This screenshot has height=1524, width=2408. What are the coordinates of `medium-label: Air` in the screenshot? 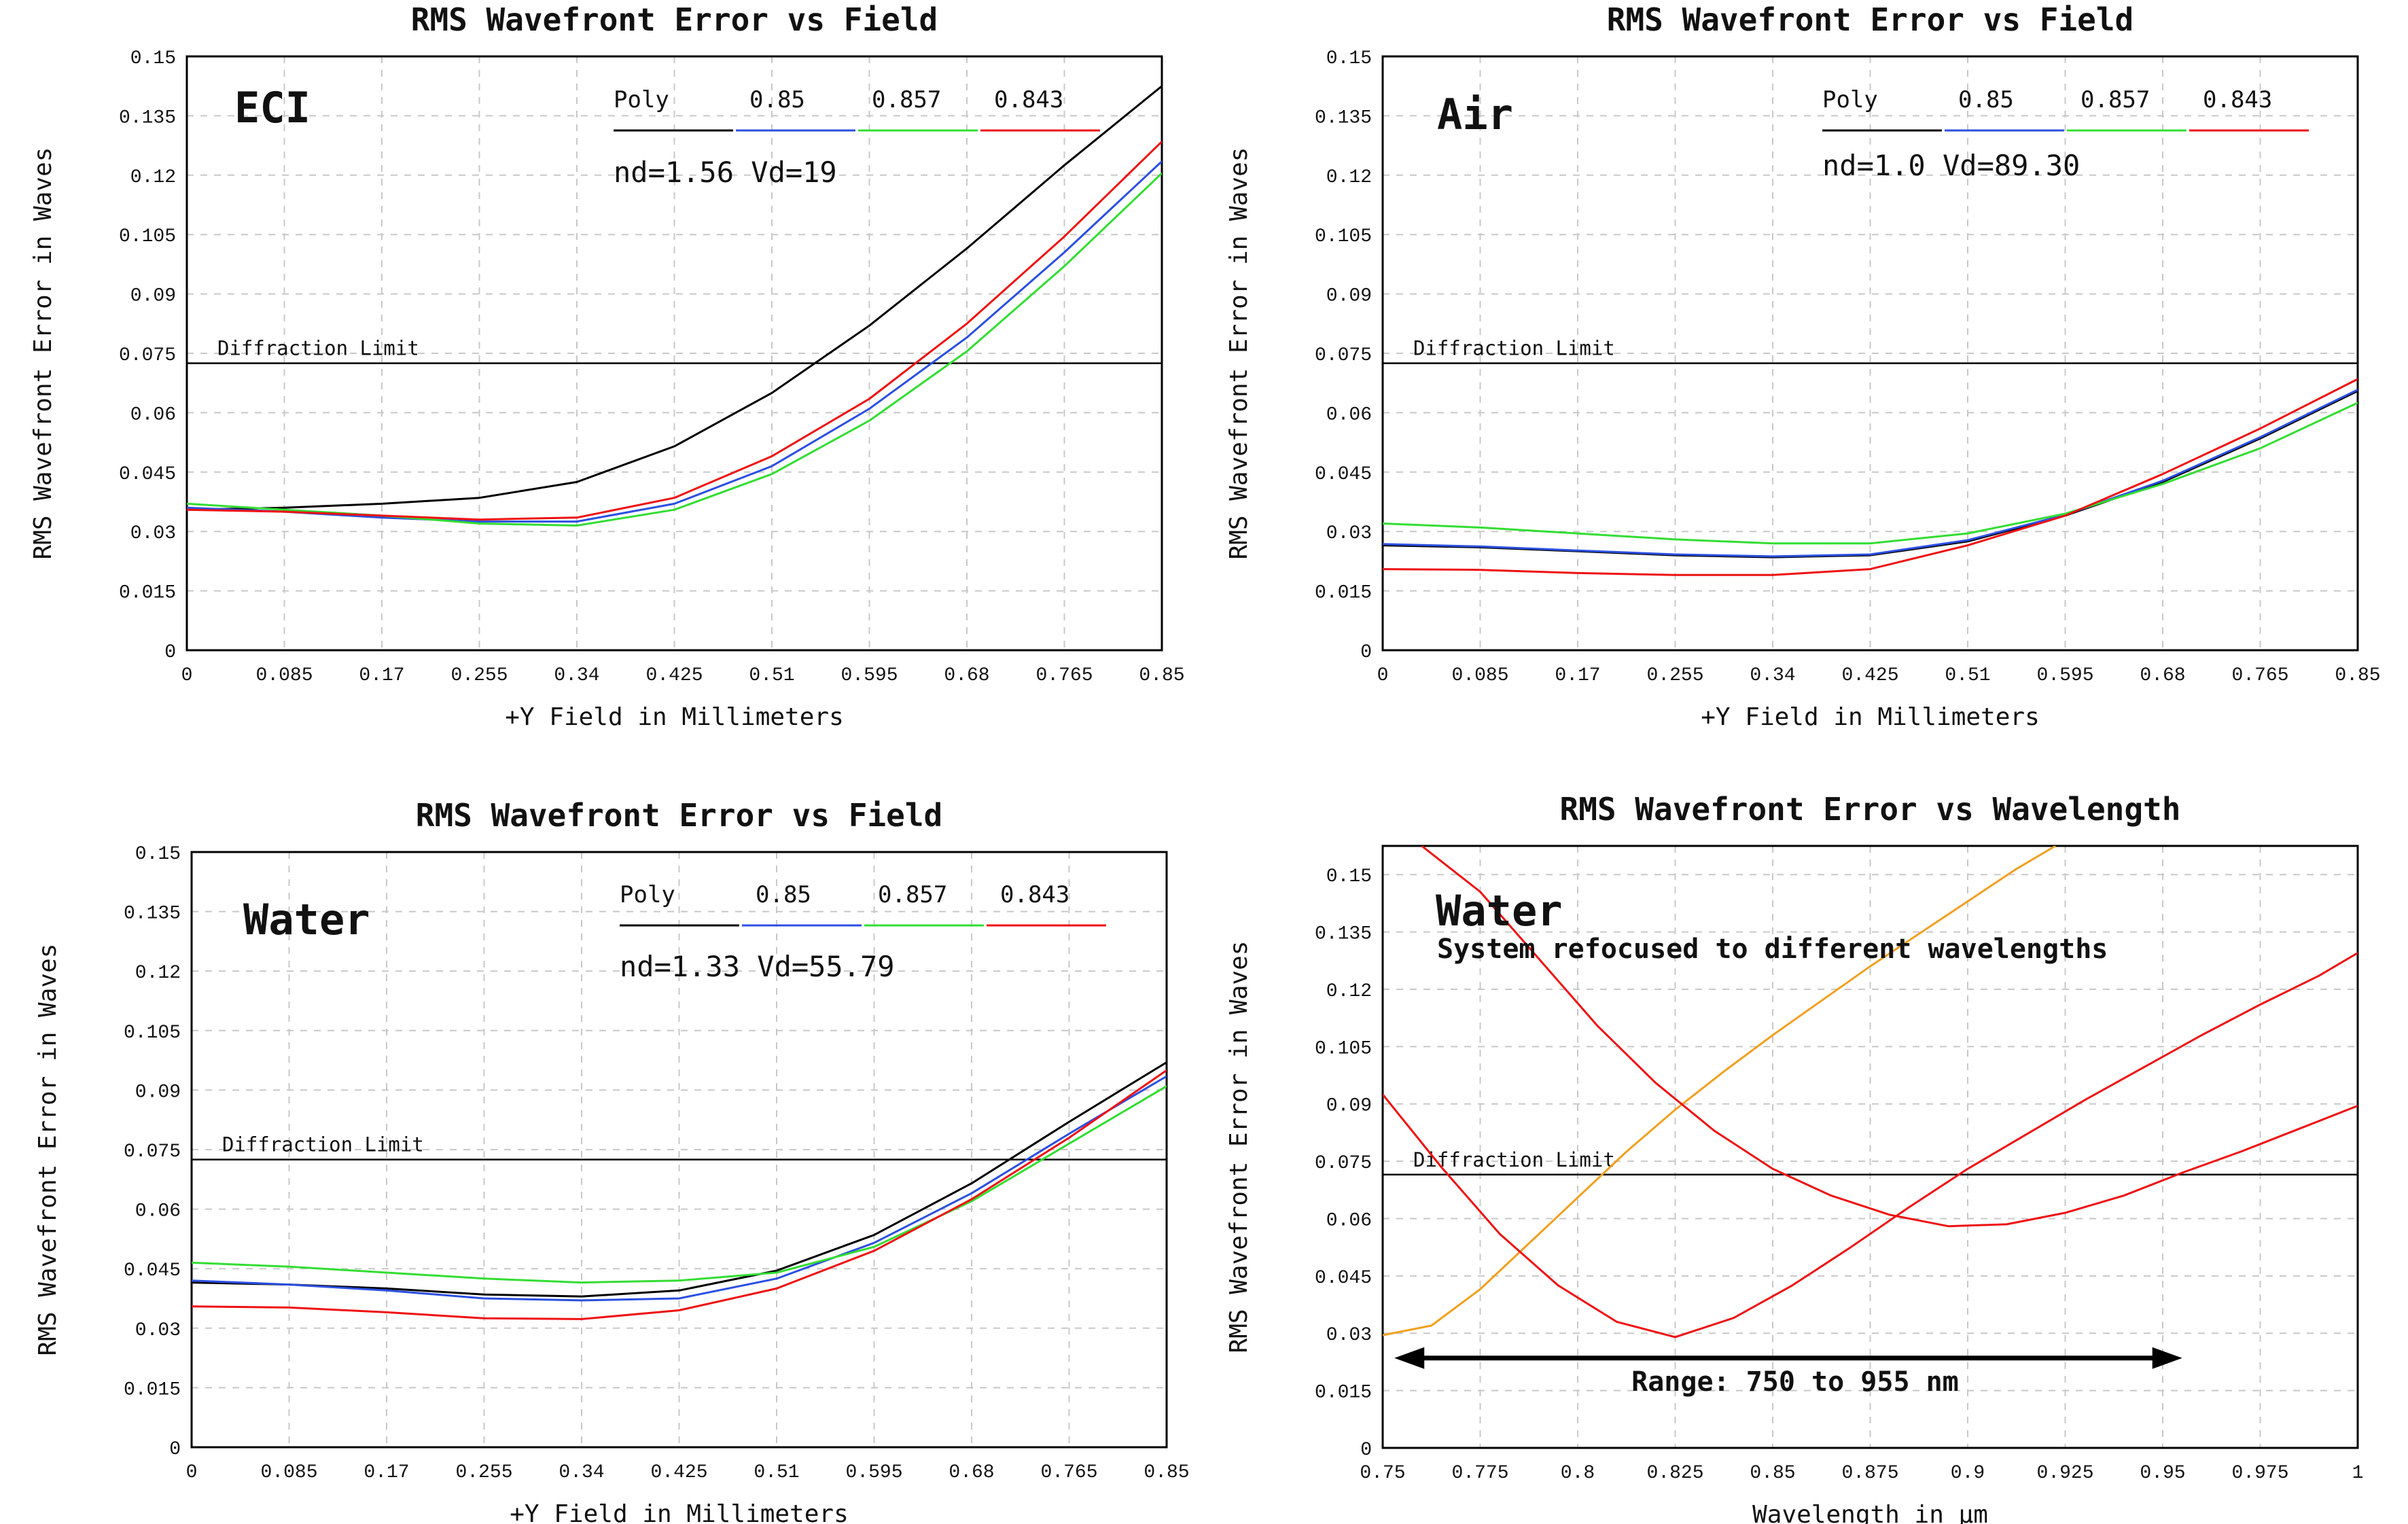 It's located at (1475, 114).